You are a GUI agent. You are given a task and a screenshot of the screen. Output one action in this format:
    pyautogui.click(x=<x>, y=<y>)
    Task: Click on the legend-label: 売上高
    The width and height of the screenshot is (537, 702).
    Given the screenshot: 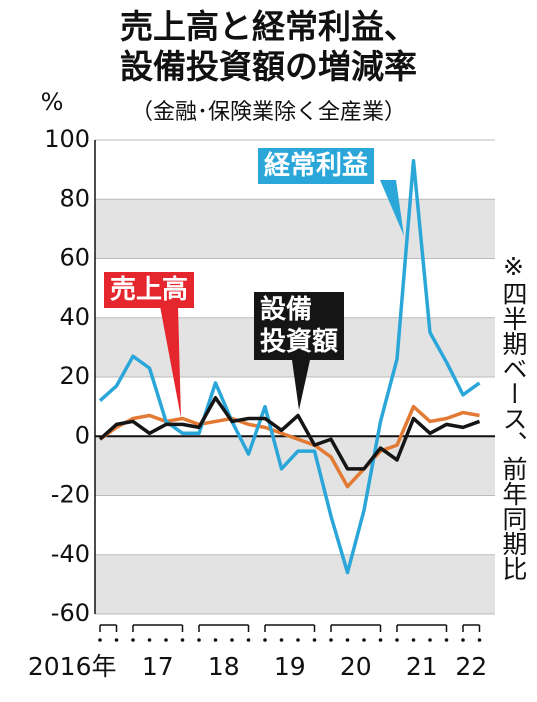 What is the action you would take?
    pyautogui.click(x=149, y=290)
    